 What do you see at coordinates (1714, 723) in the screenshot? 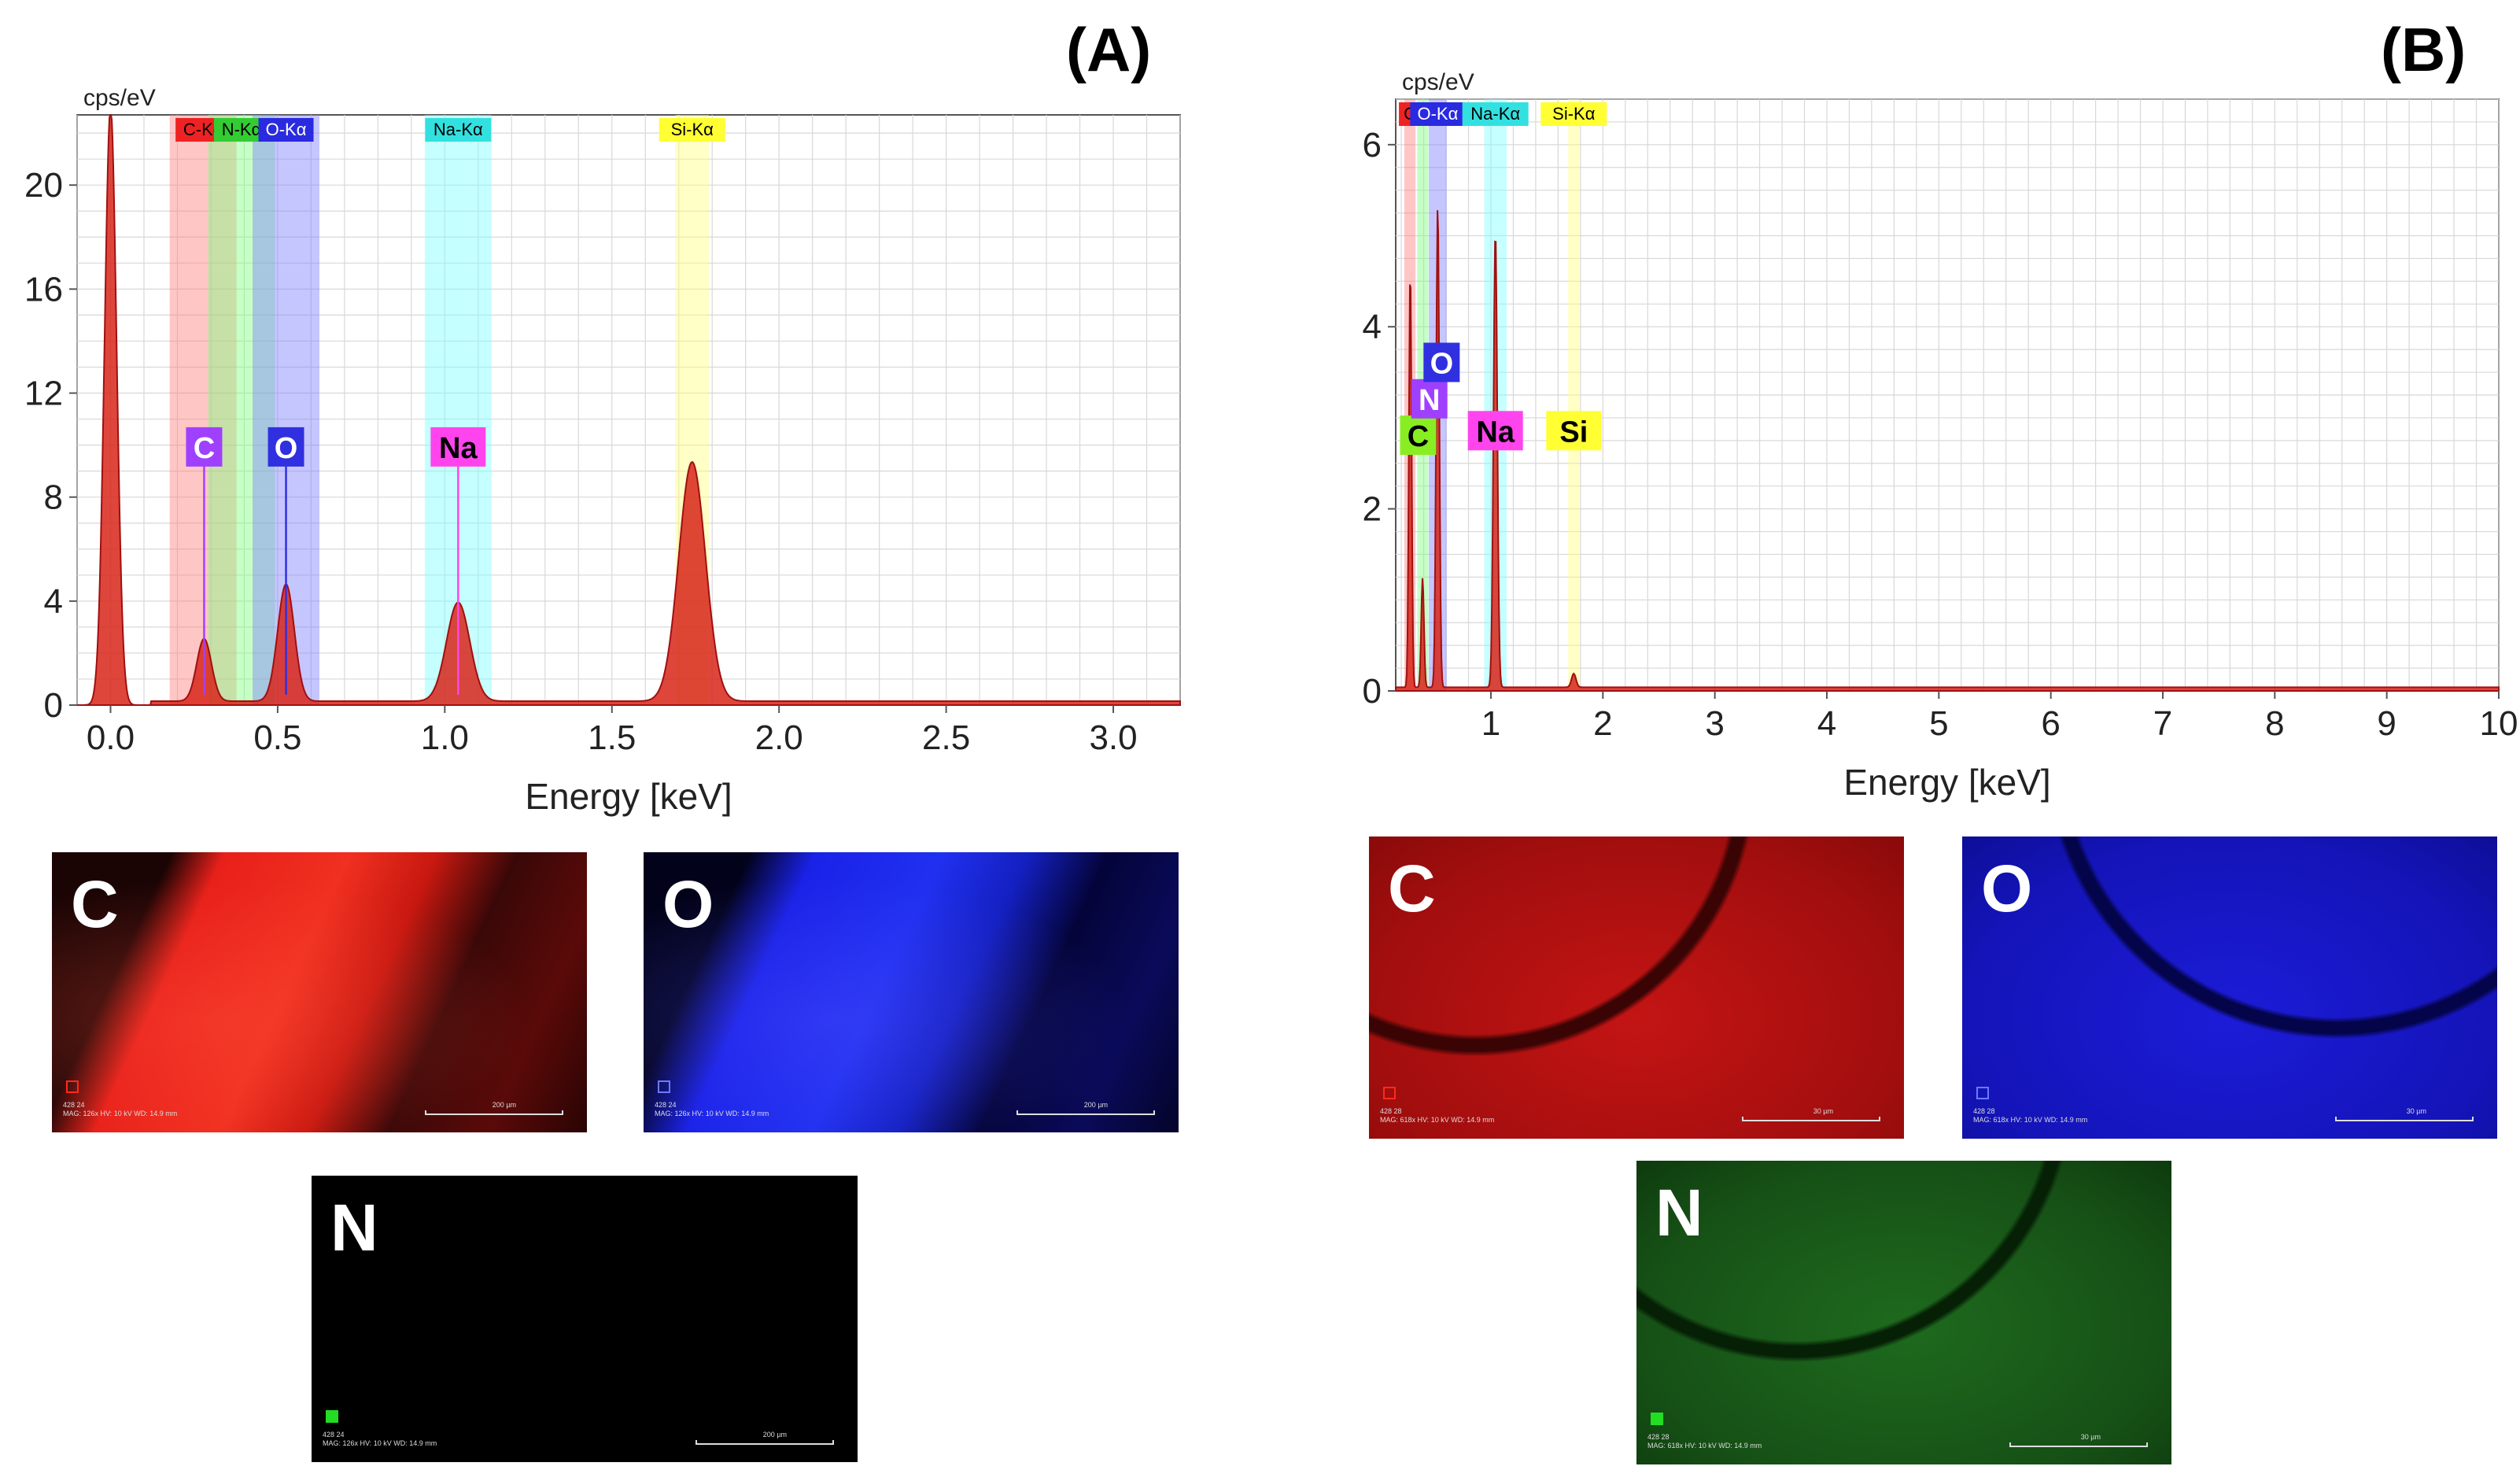
I see `x-tick-label: 3` at bounding box center [1714, 723].